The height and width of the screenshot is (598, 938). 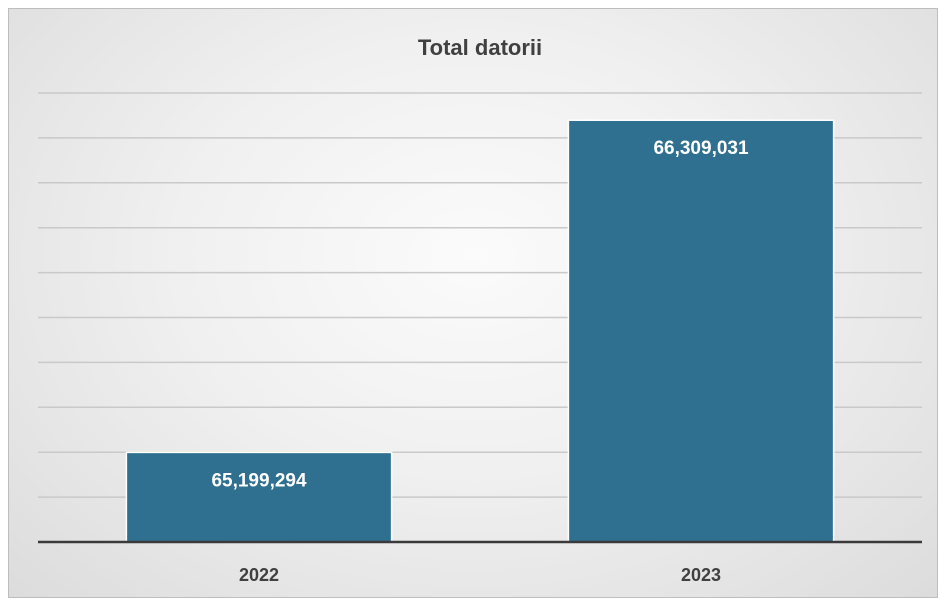 I want to click on x-tick-label: 2023, so click(x=701, y=575).